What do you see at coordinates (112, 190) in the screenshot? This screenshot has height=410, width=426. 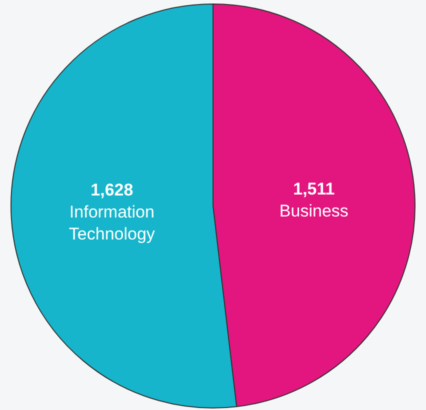 I see `data-label: 1,628` at bounding box center [112, 190].